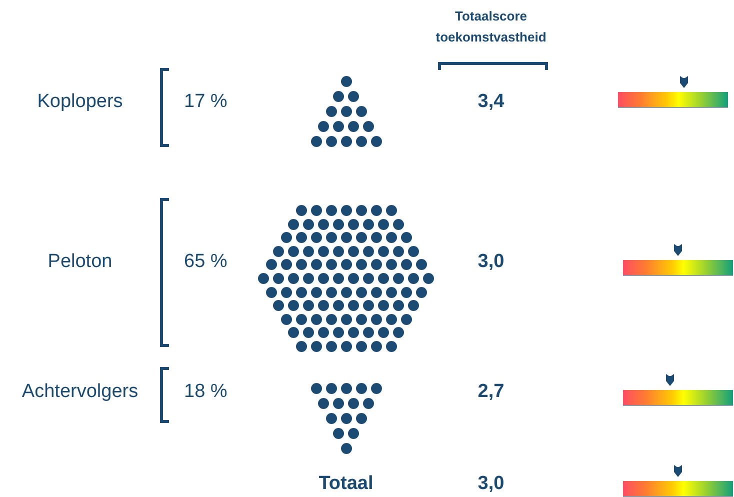 The image size is (734, 497). I want to click on category-label: Koplopers, so click(80, 101).